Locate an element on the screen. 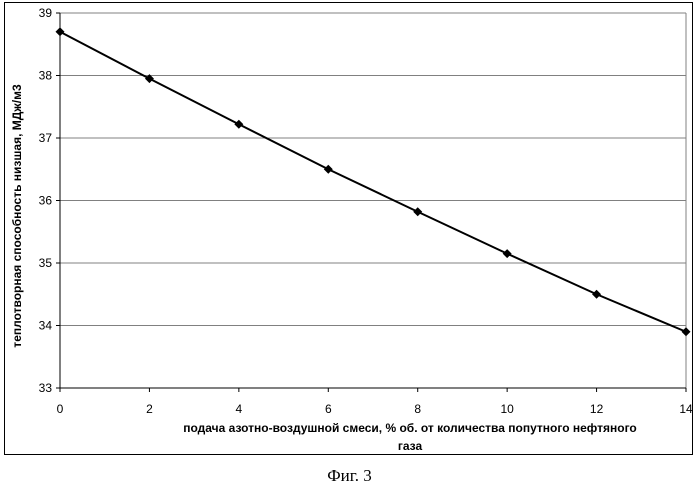 The width and height of the screenshot is (699, 491). x-tick-label: 12 is located at coordinates (597, 409).